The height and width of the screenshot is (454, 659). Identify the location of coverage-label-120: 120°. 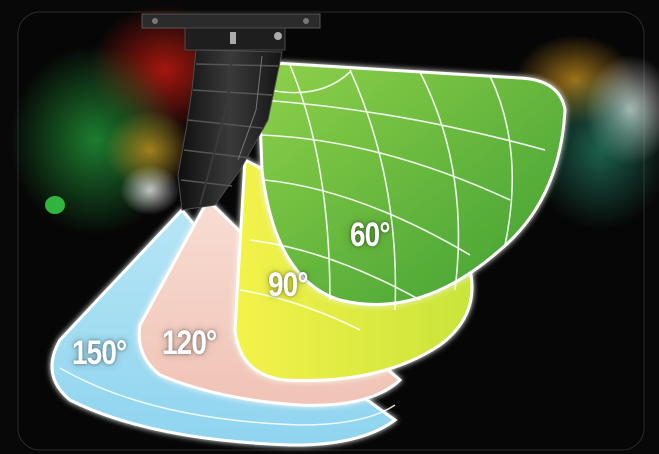
(189, 343).